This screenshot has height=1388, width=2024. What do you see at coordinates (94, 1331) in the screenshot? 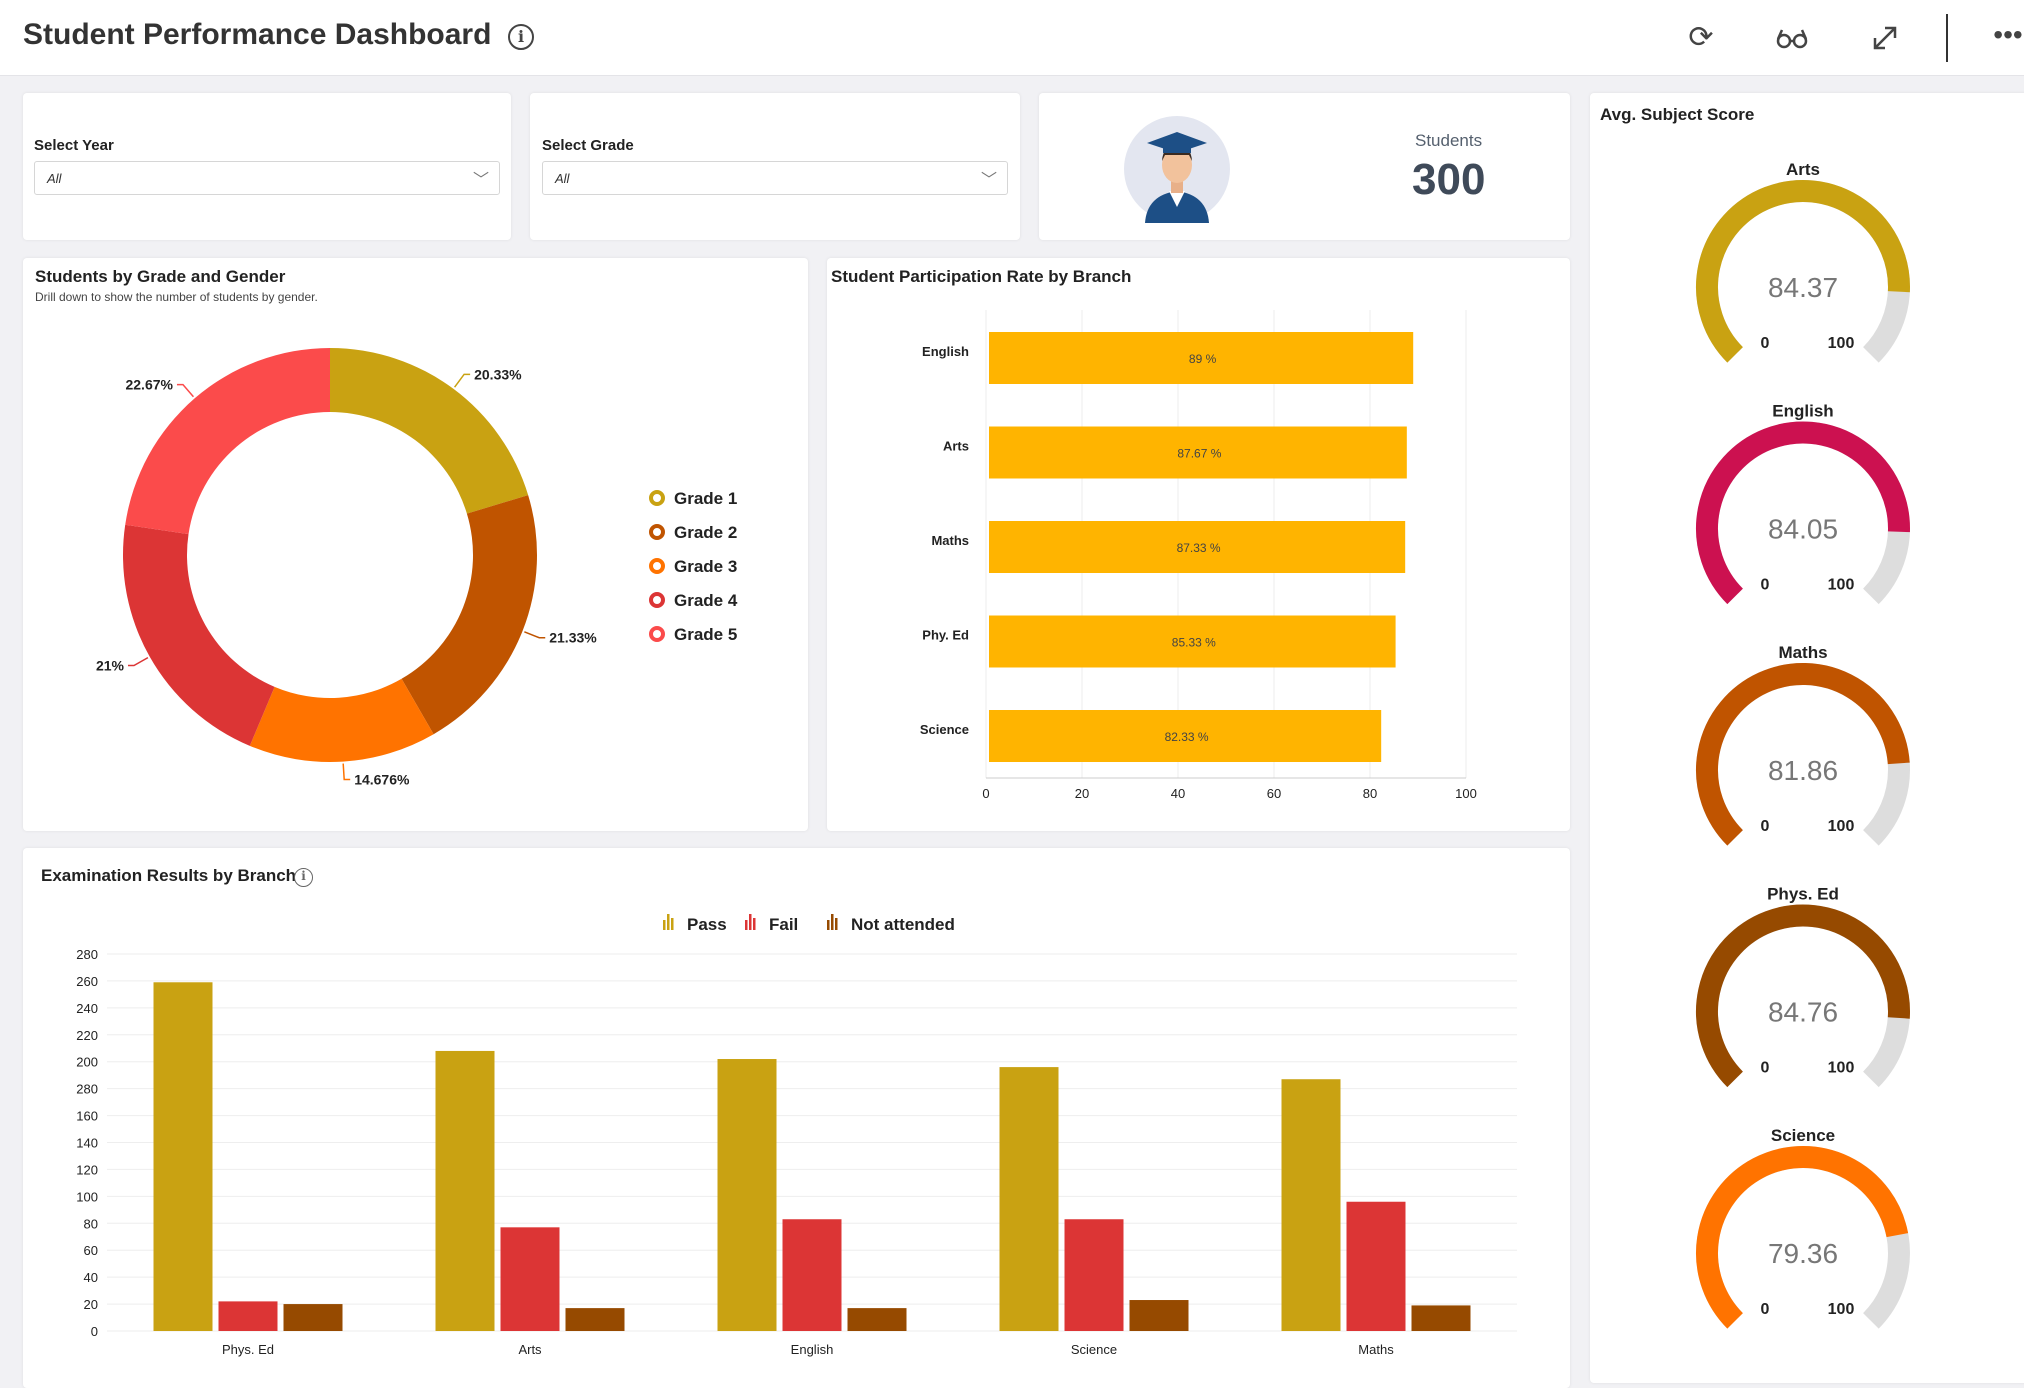
I see `y-tick-label: 0` at bounding box center [94, 1331].